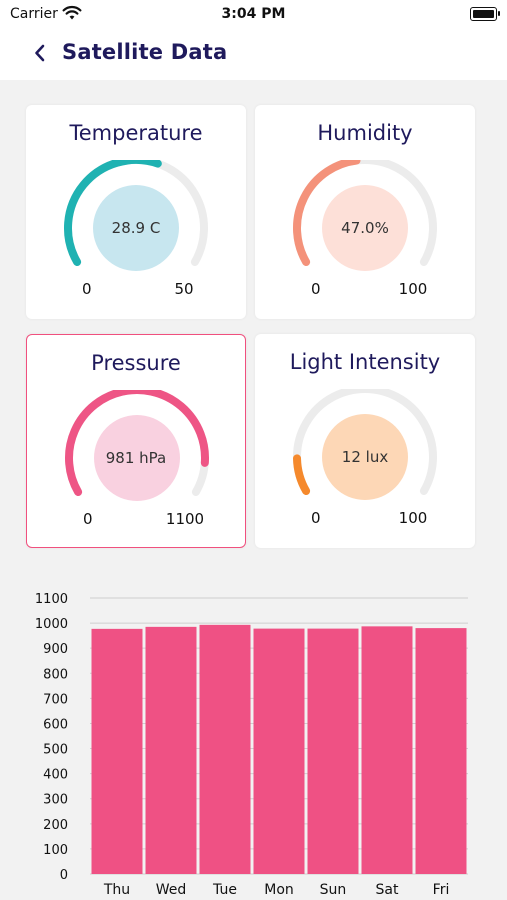  What do you see at coordinates (253, 55) in the screenshot?
I see `navigation-bar: Satellite Data` at bounding box center [253, 55].